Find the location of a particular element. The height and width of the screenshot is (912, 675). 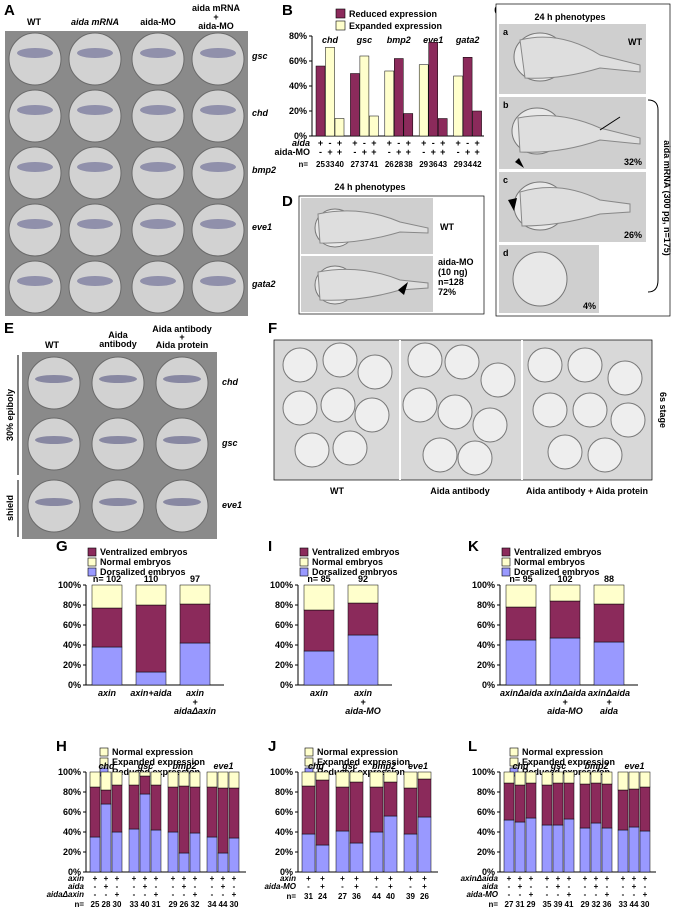

row-label: n= is located at coordinates (79, 904).